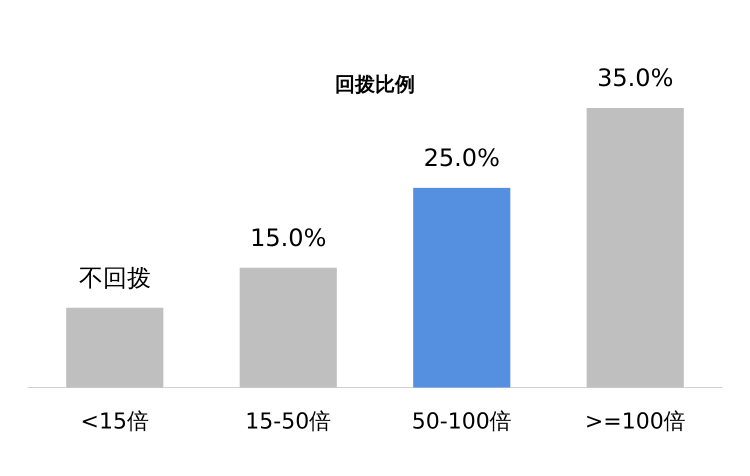  What do you see at coordinates (462, 158) in the screenshot?
I see `data-label: 25.0%` at bounding box center [462, 158].